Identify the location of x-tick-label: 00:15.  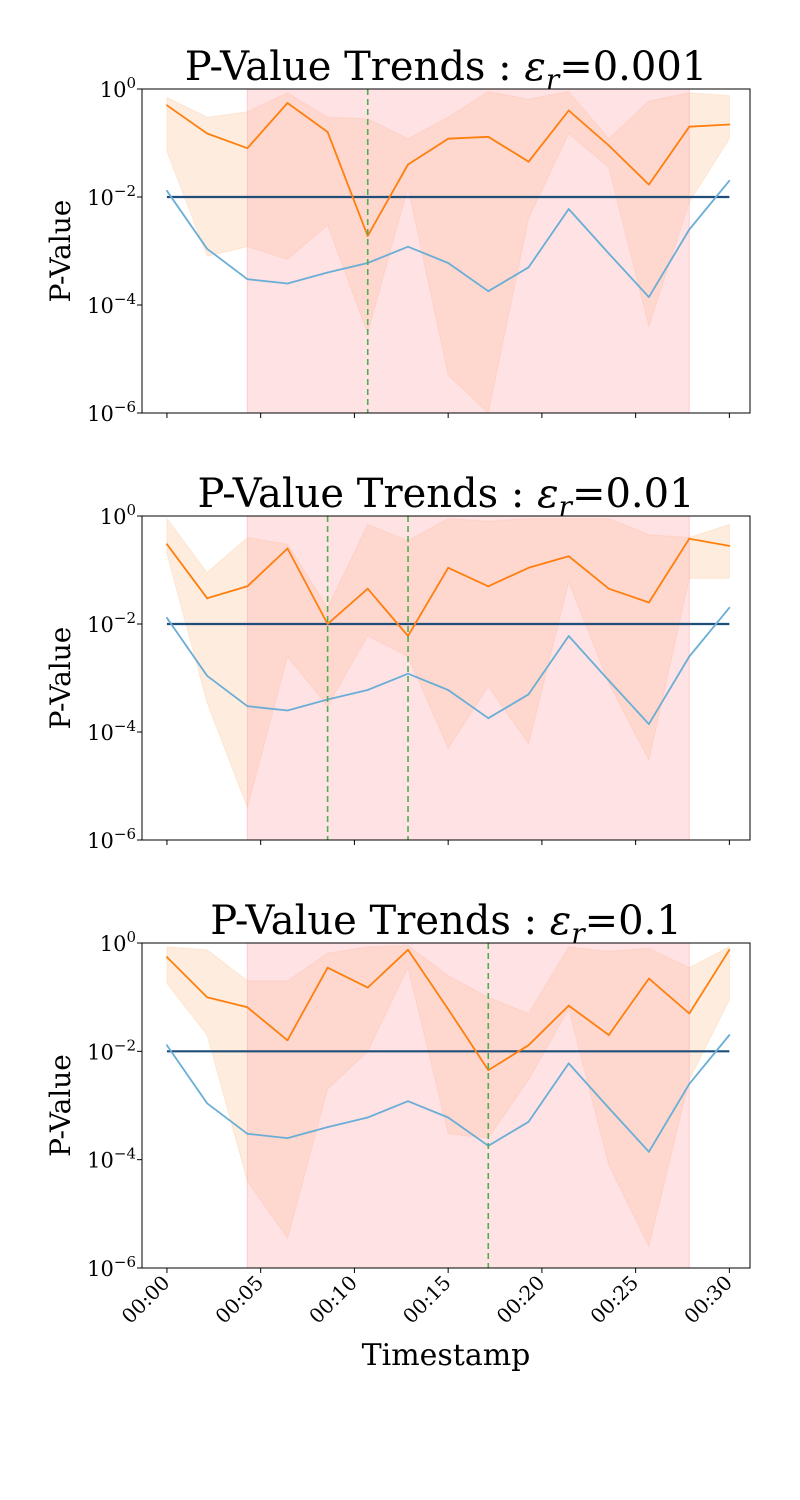
(427, 1300).